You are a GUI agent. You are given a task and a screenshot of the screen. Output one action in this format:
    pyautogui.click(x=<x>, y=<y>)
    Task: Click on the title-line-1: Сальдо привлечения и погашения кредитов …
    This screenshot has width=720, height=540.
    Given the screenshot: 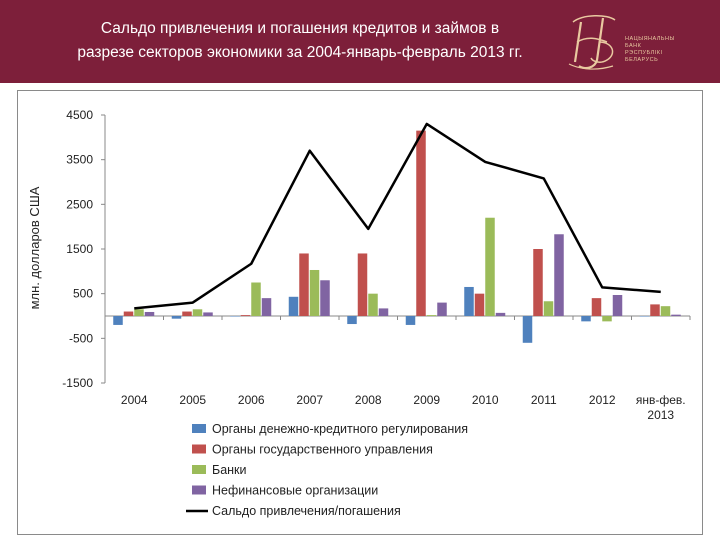 What is the action you would take?
    pyautogui.click(x=300, y=28)
    